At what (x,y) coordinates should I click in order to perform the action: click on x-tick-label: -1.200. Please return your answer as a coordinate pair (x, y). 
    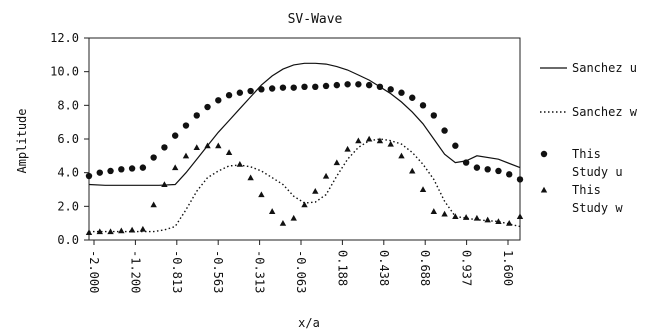
    Looking at the image, I should click on (135, 271).